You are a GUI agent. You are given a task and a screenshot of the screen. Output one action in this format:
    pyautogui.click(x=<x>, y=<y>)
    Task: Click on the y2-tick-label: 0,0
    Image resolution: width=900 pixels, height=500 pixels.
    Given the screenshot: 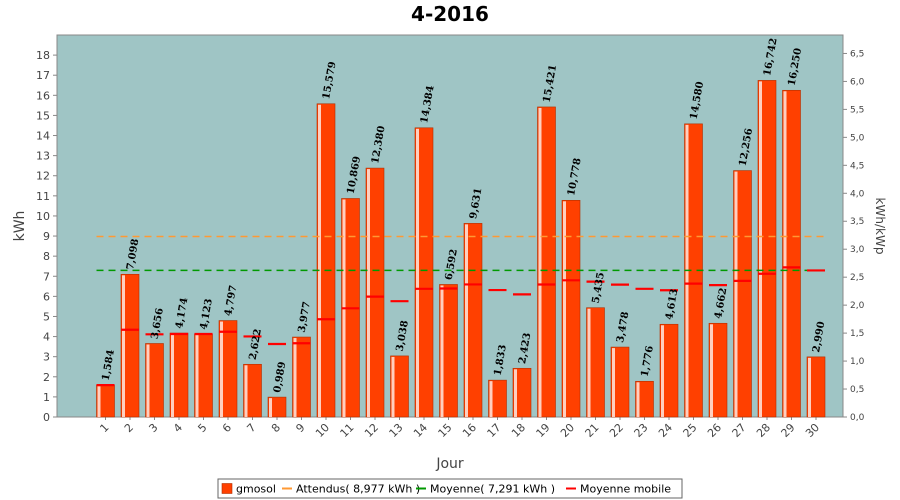 What is the action you would take?
    pyautogui.click(x=857, y=418)
    